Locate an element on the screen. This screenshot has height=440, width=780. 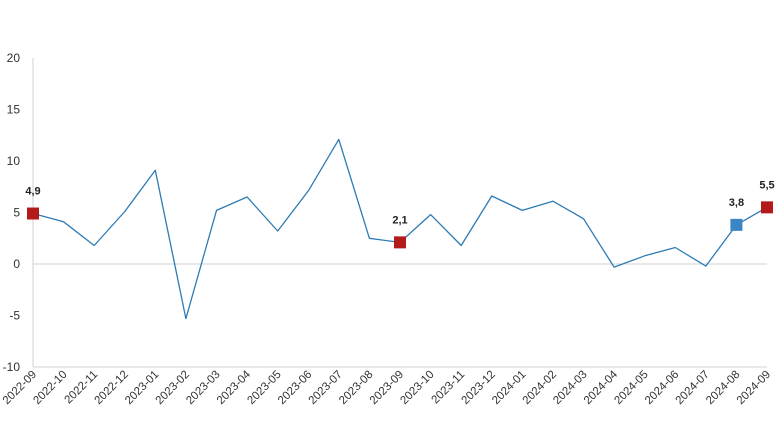
data-label: 5,5 is located at coordinates (766, 185).